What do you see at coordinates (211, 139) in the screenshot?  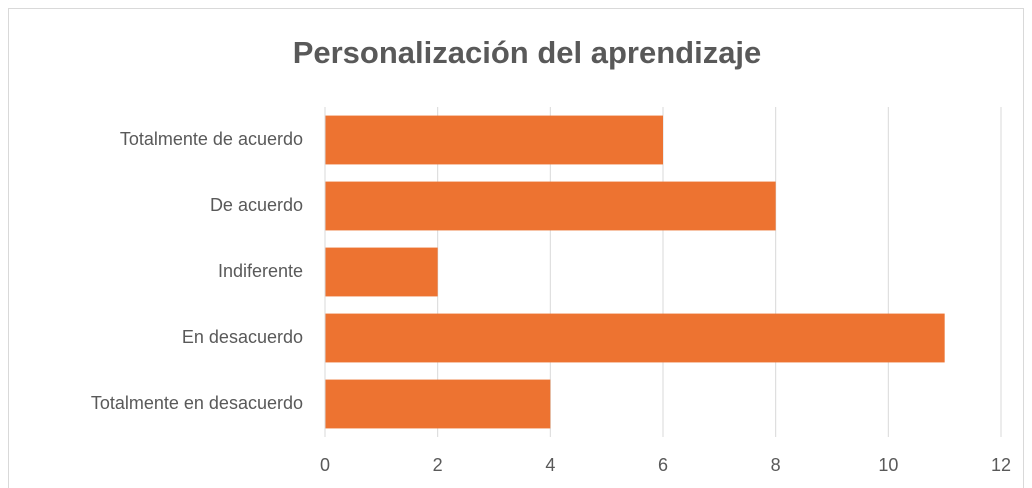 I see `y-tick-label: Totalmente de acuerdo` at bounding box center [211, 139].